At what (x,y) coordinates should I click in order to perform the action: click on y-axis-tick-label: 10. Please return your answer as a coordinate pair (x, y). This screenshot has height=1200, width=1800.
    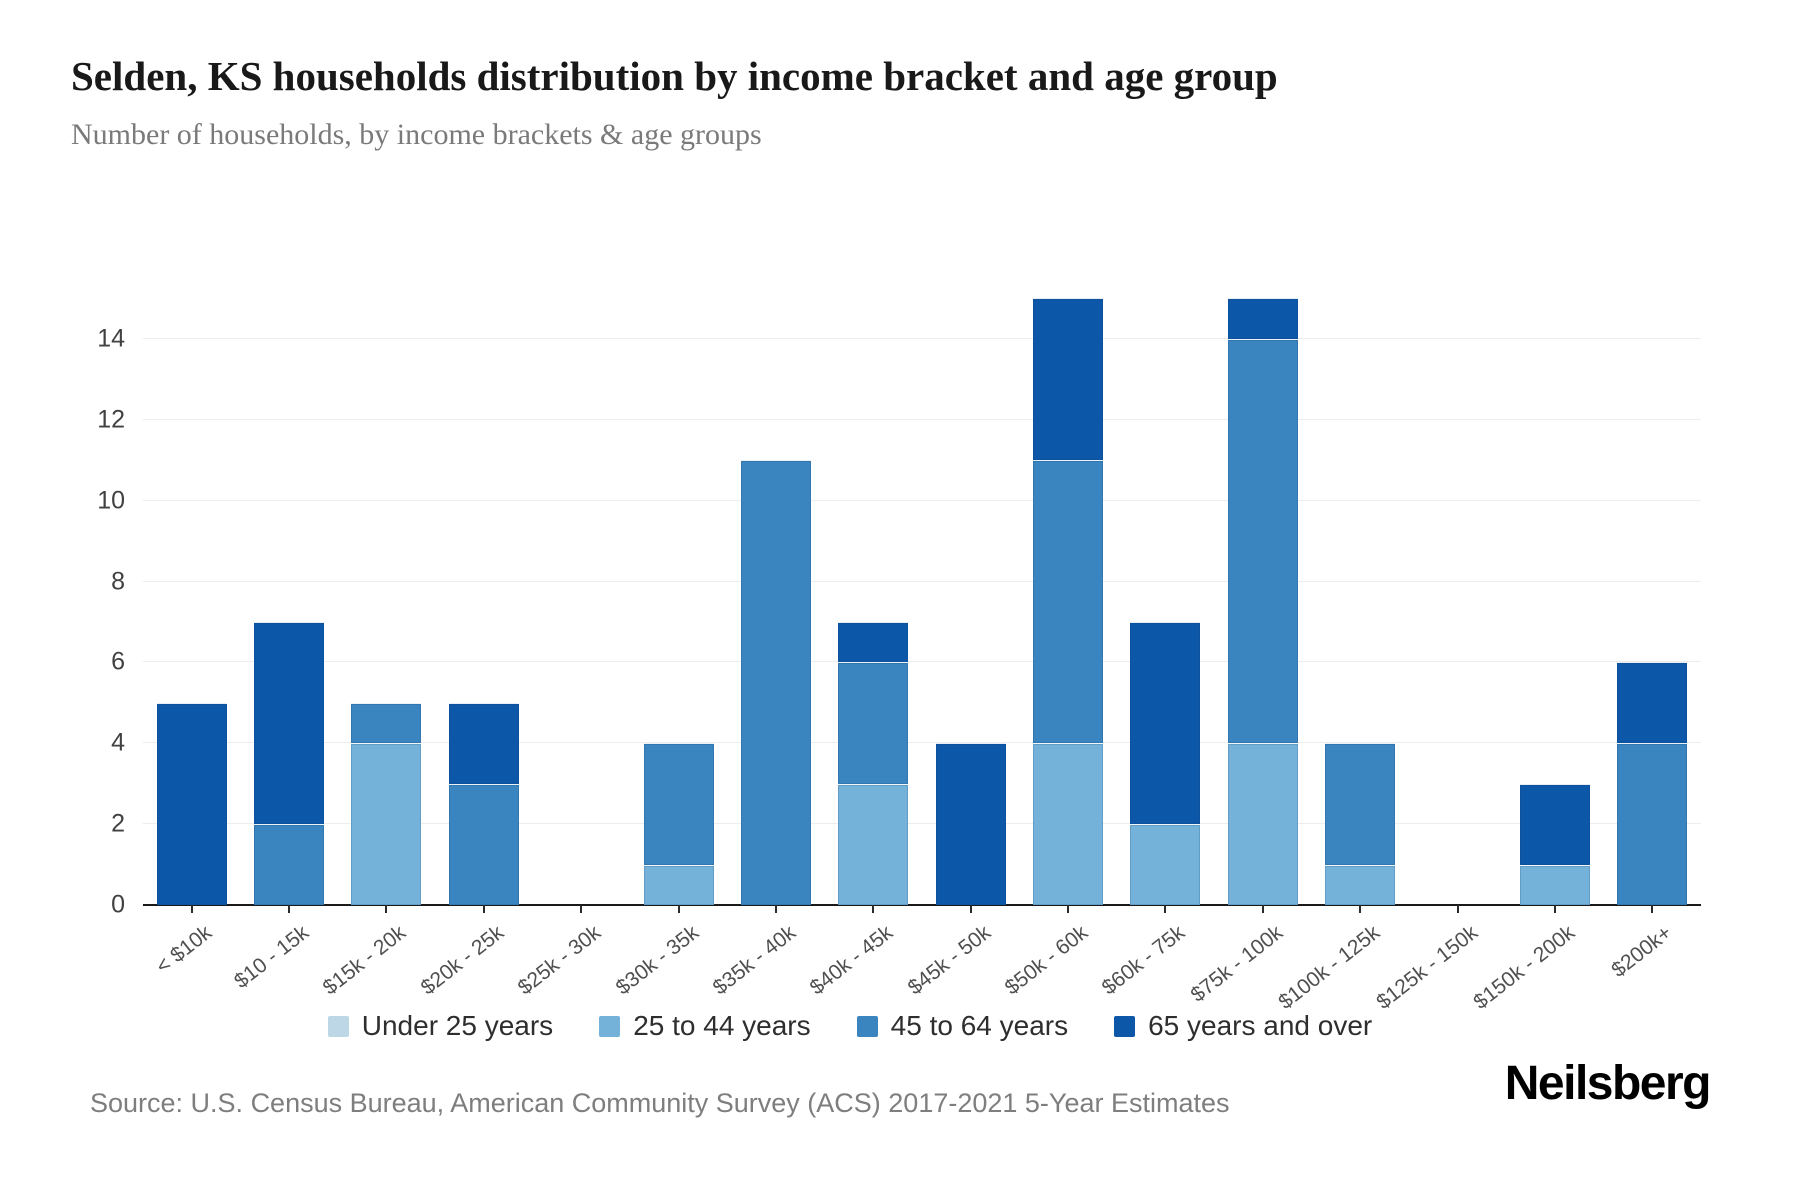
    Looking at the image, I should click on (111, 500).